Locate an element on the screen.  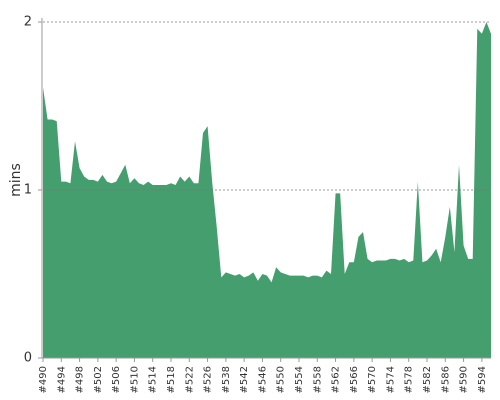
x-tick-label: #578 is located at coordinates (409, 379).